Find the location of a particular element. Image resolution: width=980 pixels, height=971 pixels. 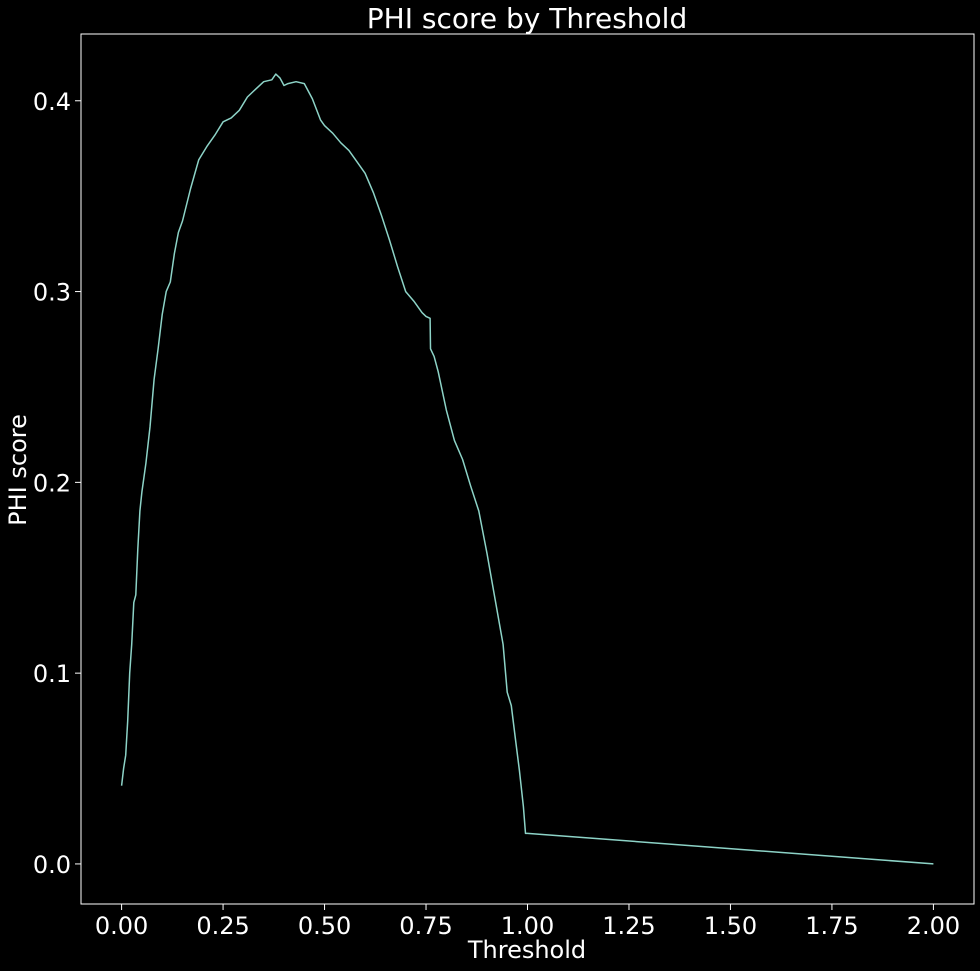

y-tick-label: 0.0 is located at coordinates (52, 865).